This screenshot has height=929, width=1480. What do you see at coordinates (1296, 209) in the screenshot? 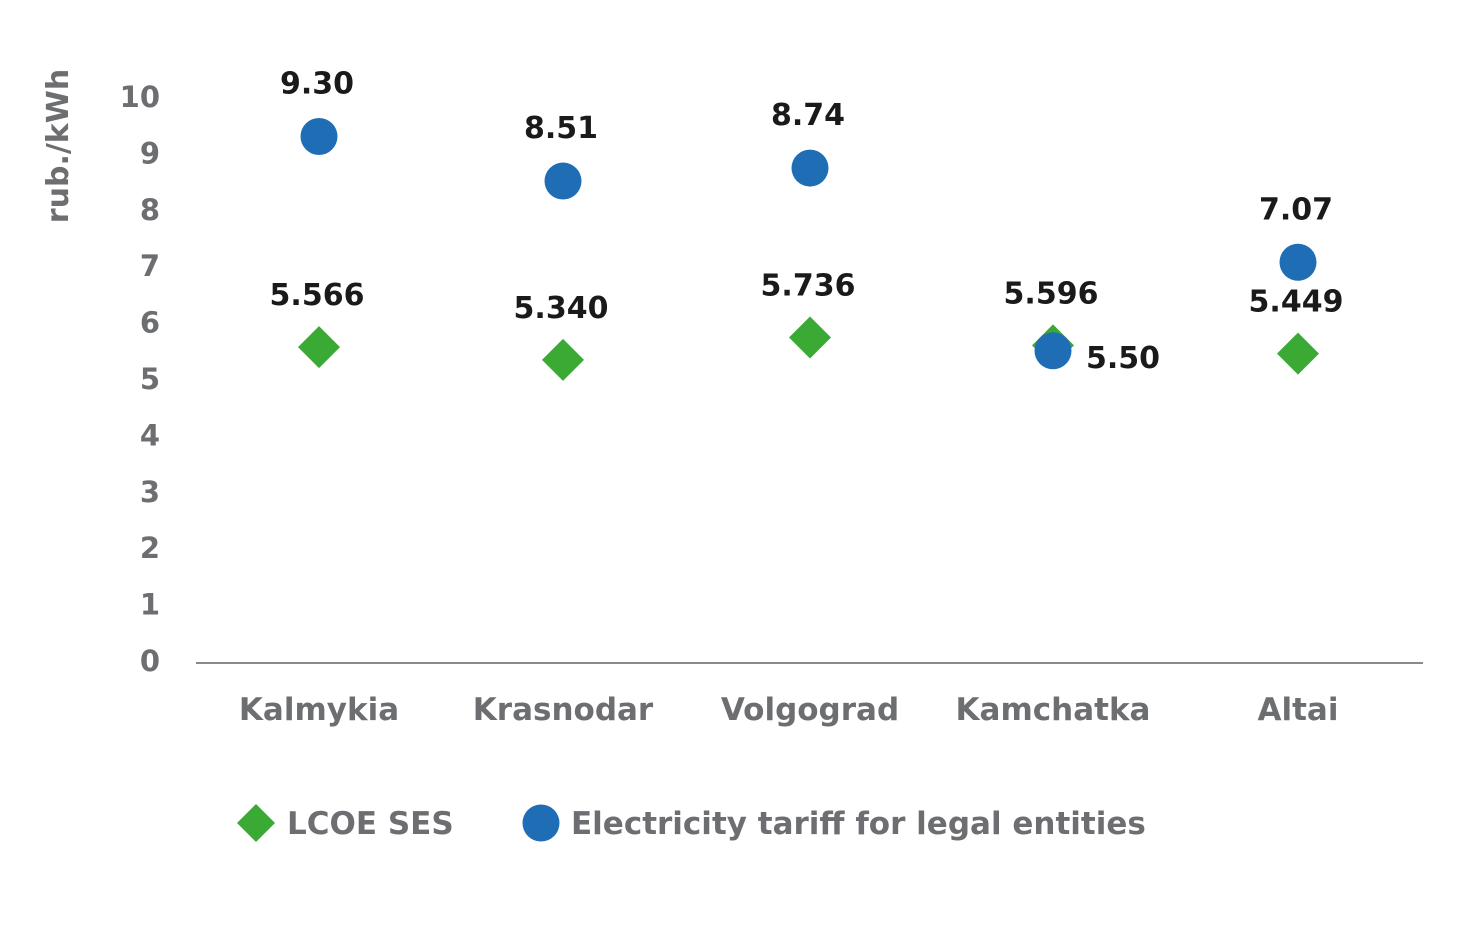
I see `tariff-data-label: 7.07` at bounding box center [1296, 209].